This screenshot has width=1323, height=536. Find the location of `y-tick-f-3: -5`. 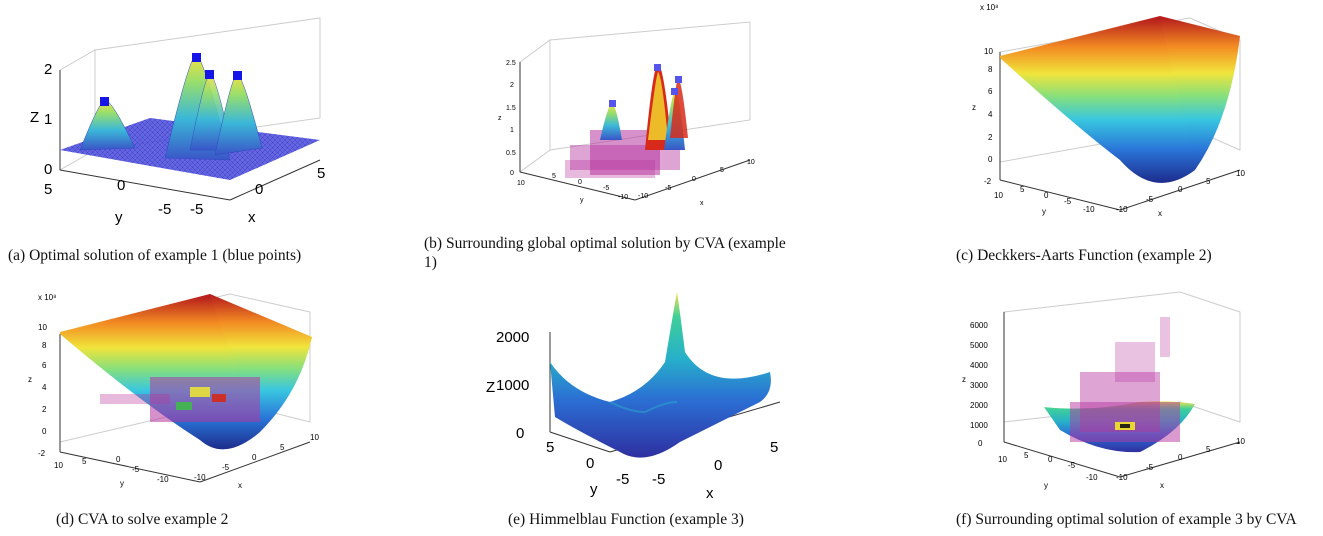

y-tick-f-3: -5 is located at coordinates (1072, 465).